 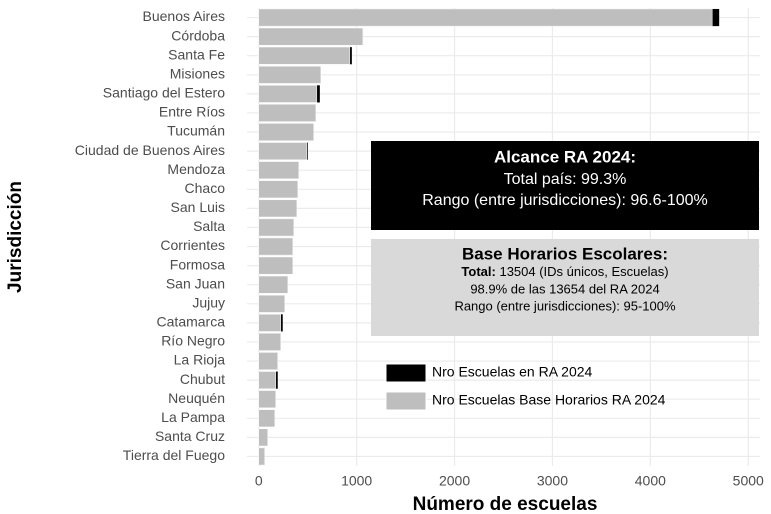 What do you see at coordinates (198, 35) in the screenshot?
I see `y-tick-label: Córdoba` at bounding box center [198, 35].